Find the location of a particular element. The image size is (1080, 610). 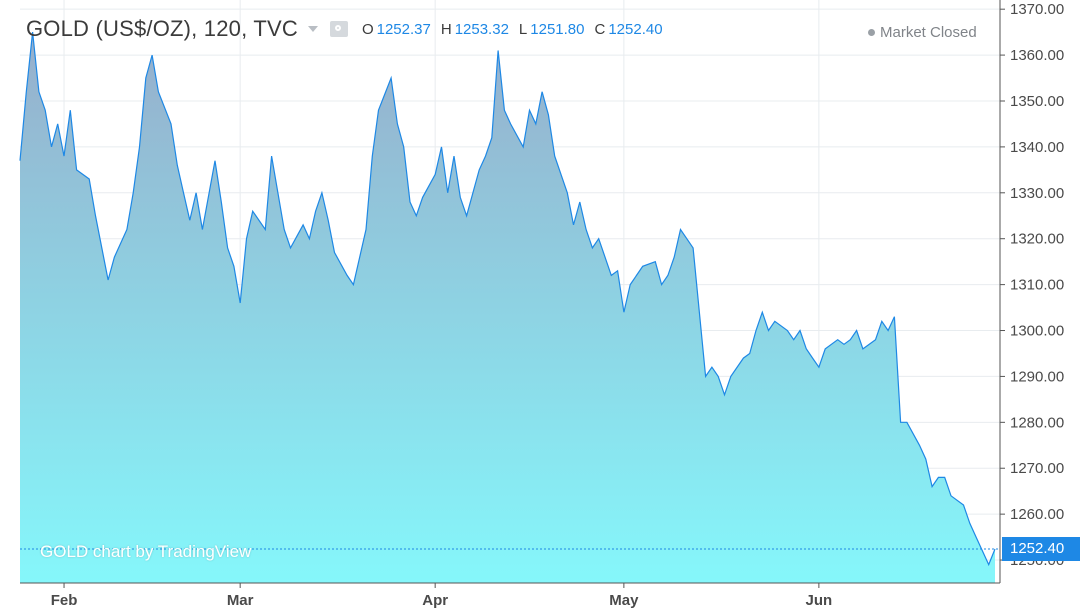

y-tick-label: 1300.00 is located at coordinates (1037, 331).